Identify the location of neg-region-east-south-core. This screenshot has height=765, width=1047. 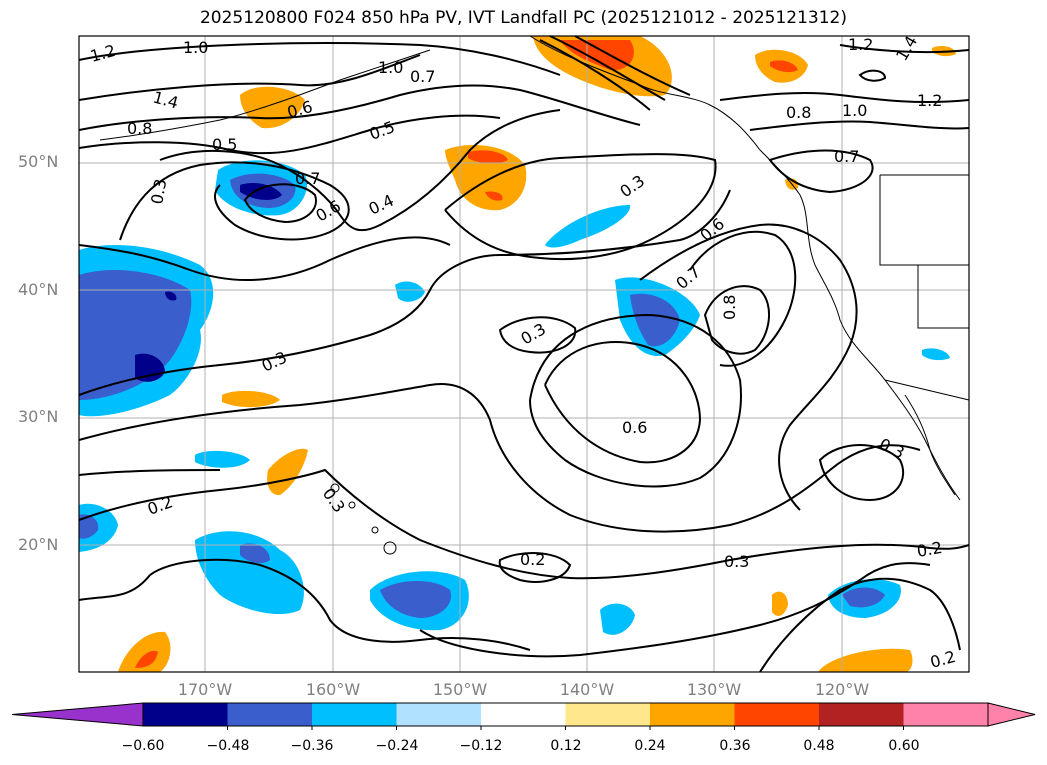
(863, 597).